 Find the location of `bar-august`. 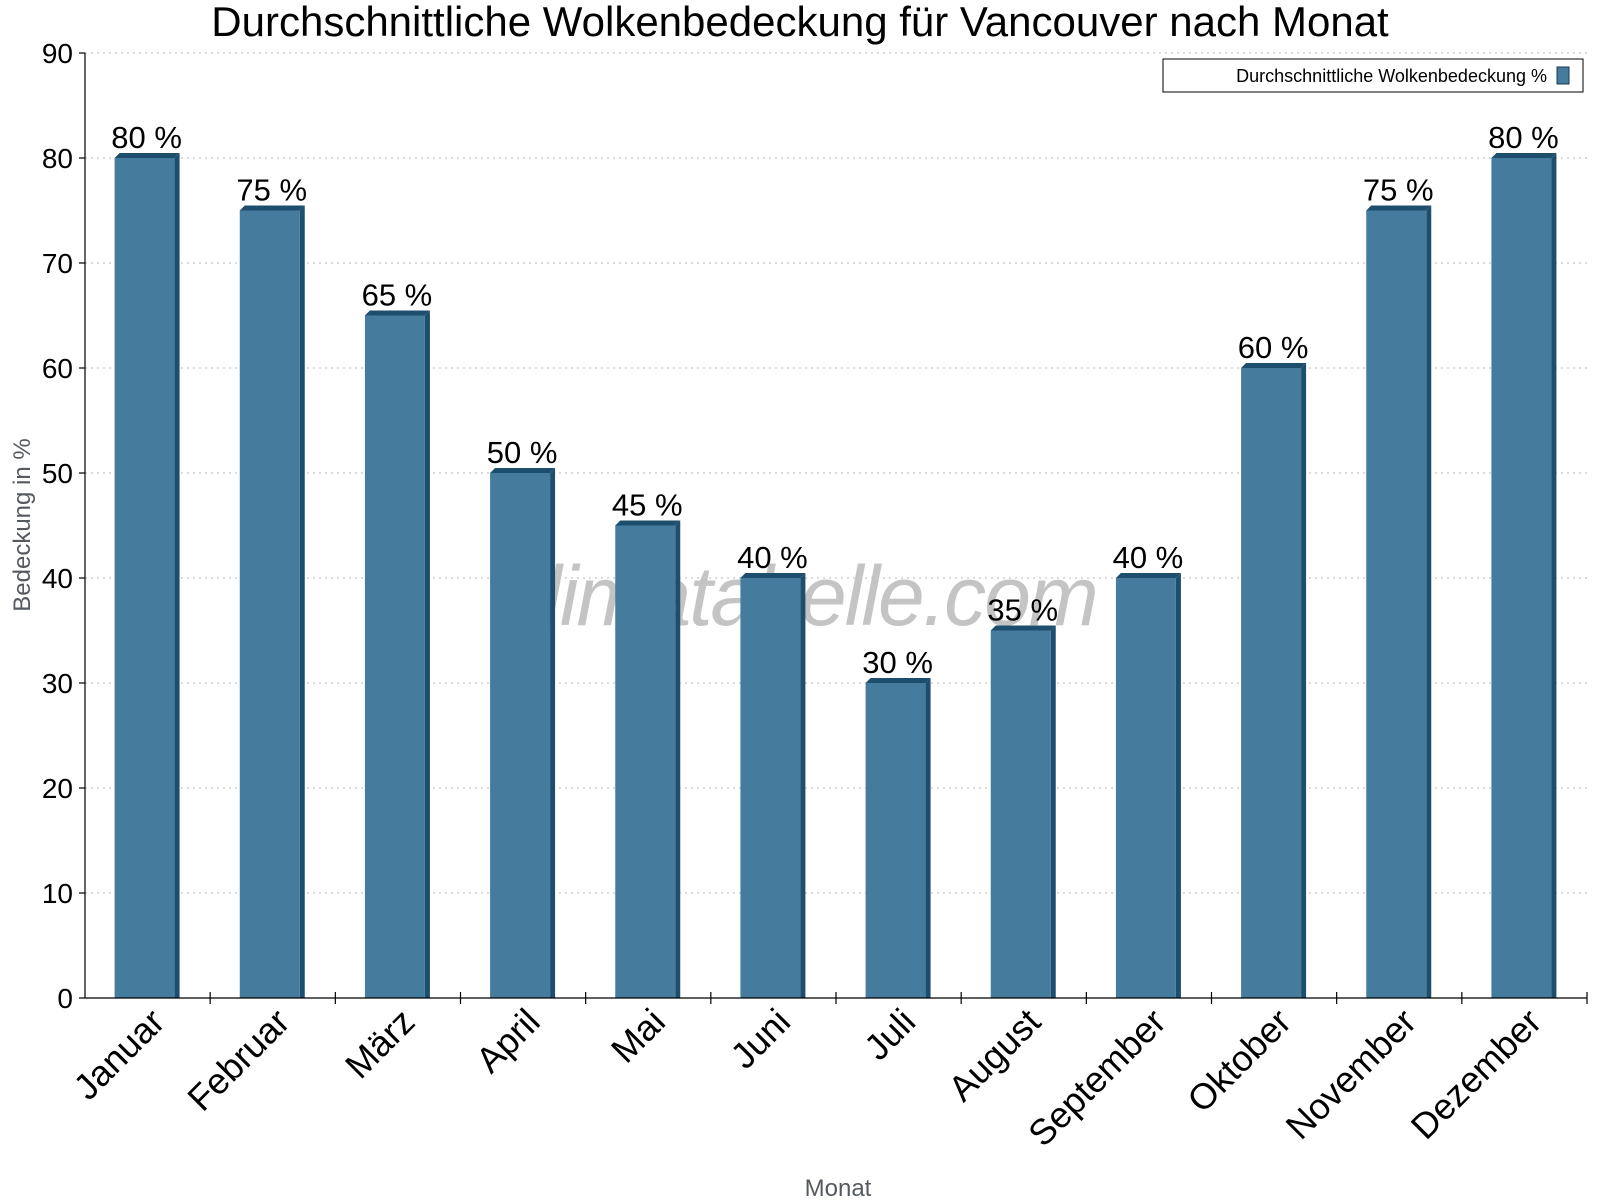

bar-august is located at coordinates (1023, 811).